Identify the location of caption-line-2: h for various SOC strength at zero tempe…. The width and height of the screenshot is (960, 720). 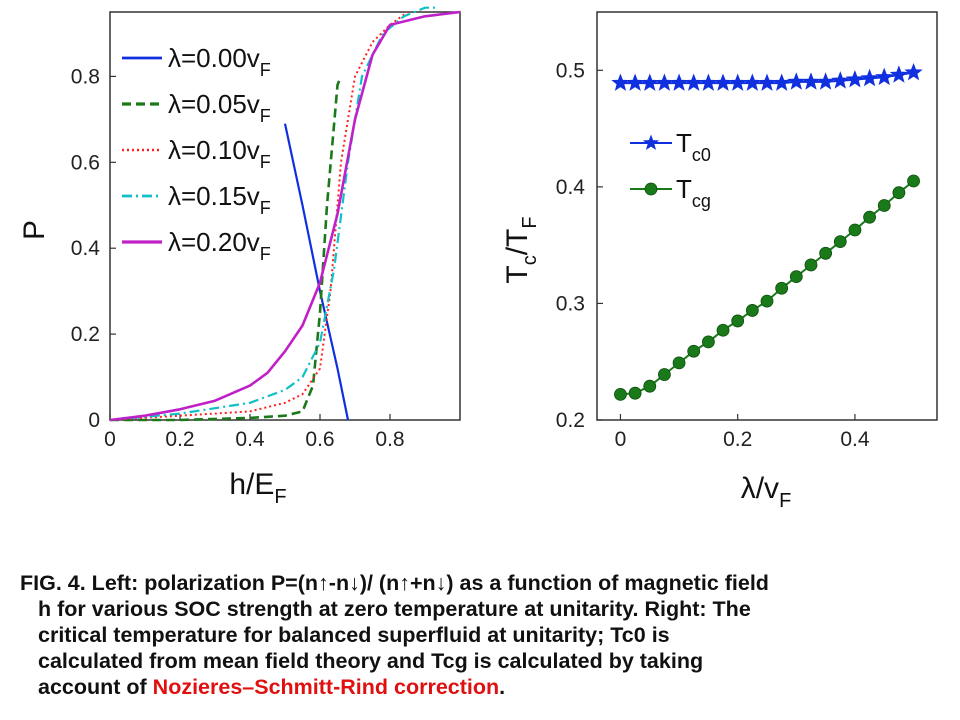
(394, 609).